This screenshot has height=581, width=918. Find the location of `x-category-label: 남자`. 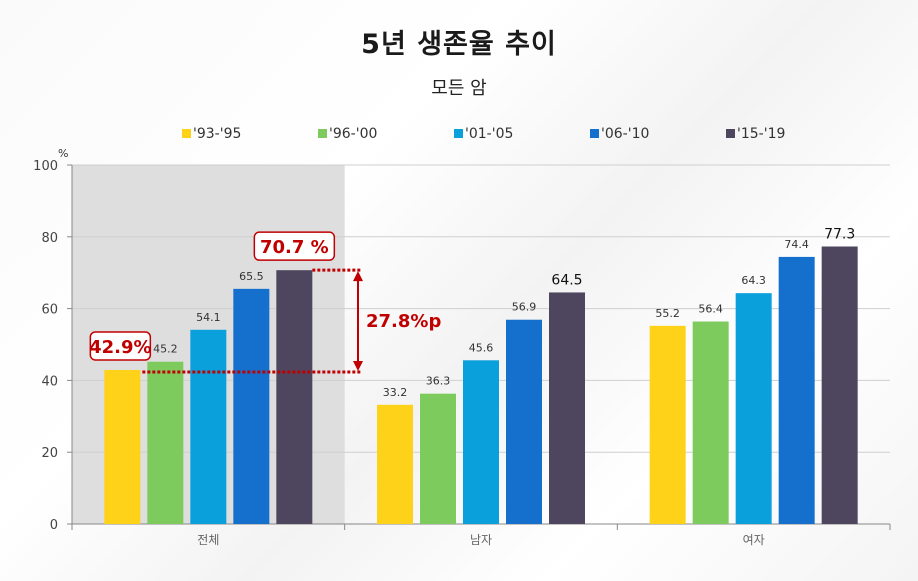

x-category-label: 남자 is located at coordinates (481, 540).